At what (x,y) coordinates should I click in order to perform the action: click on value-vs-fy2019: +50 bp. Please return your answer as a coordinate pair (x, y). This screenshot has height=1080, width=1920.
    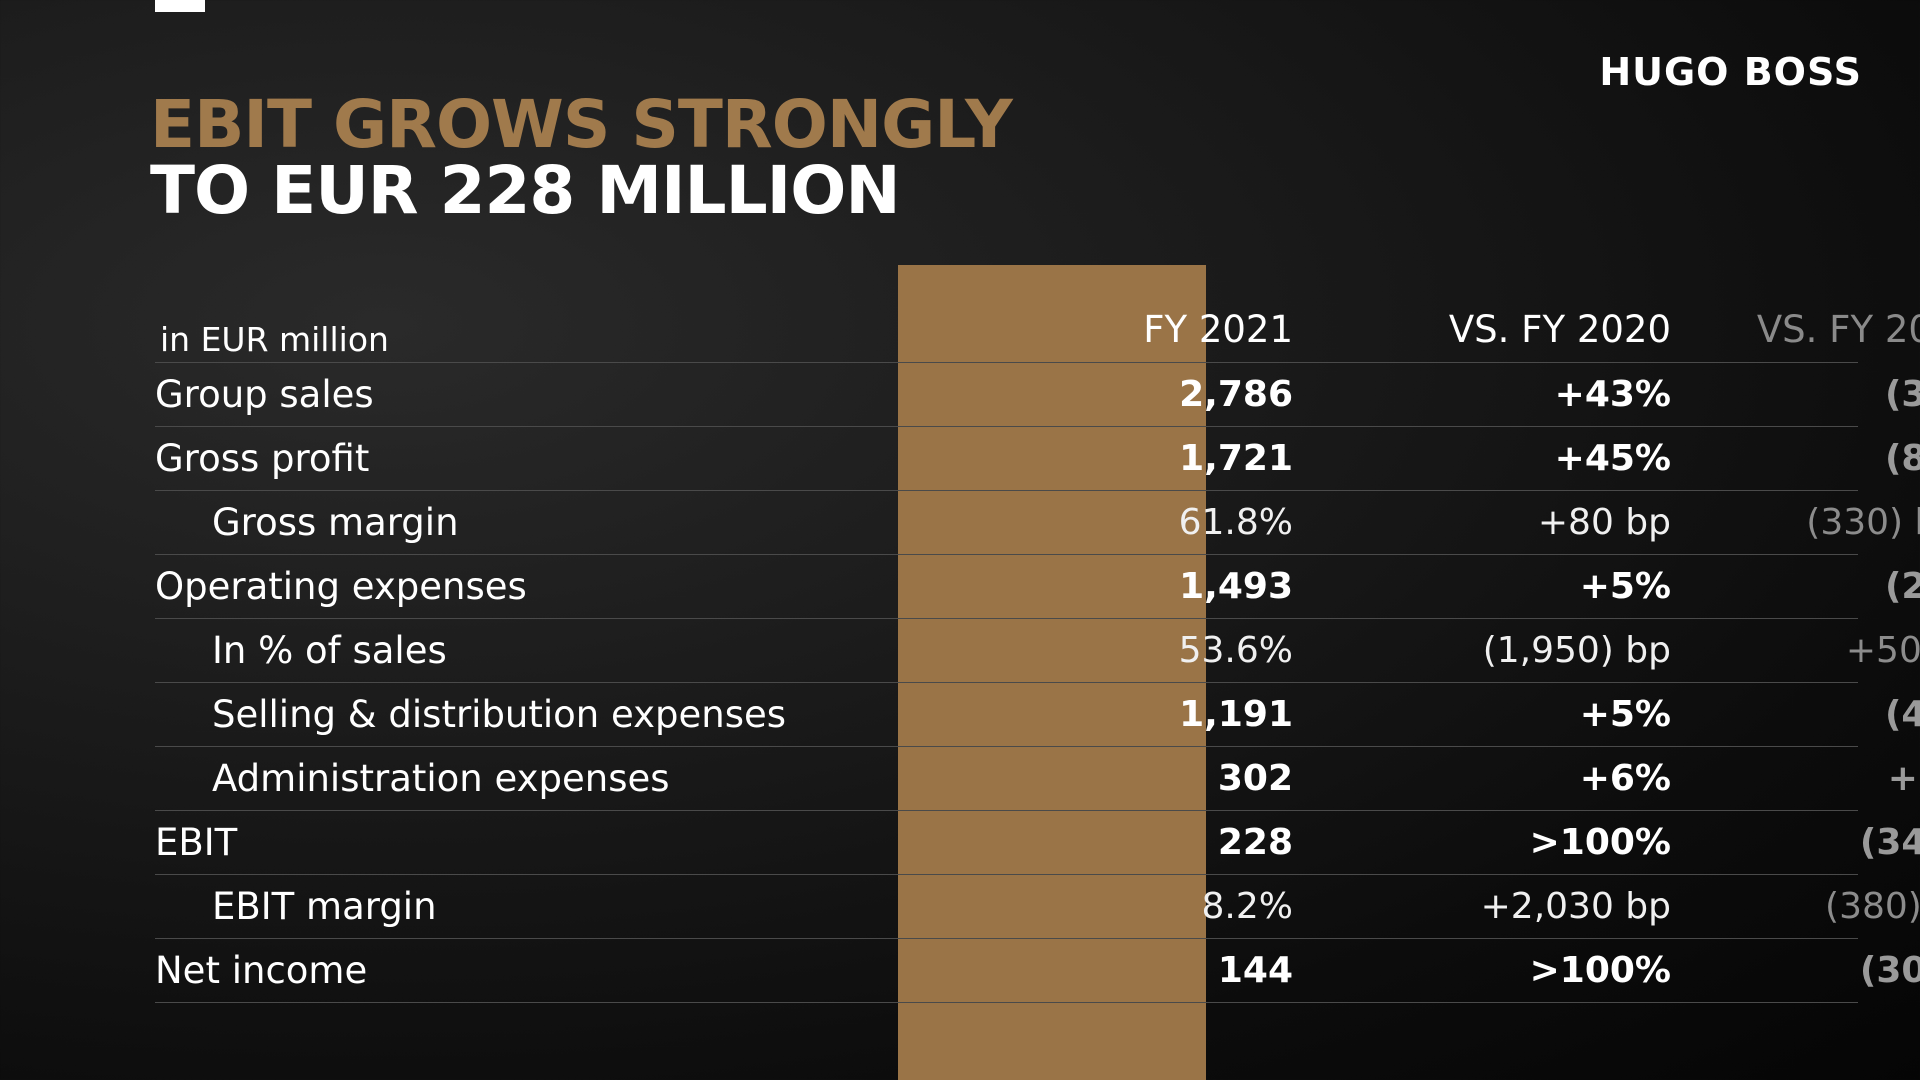
    Looking at the image, I should click on (1882, 650).